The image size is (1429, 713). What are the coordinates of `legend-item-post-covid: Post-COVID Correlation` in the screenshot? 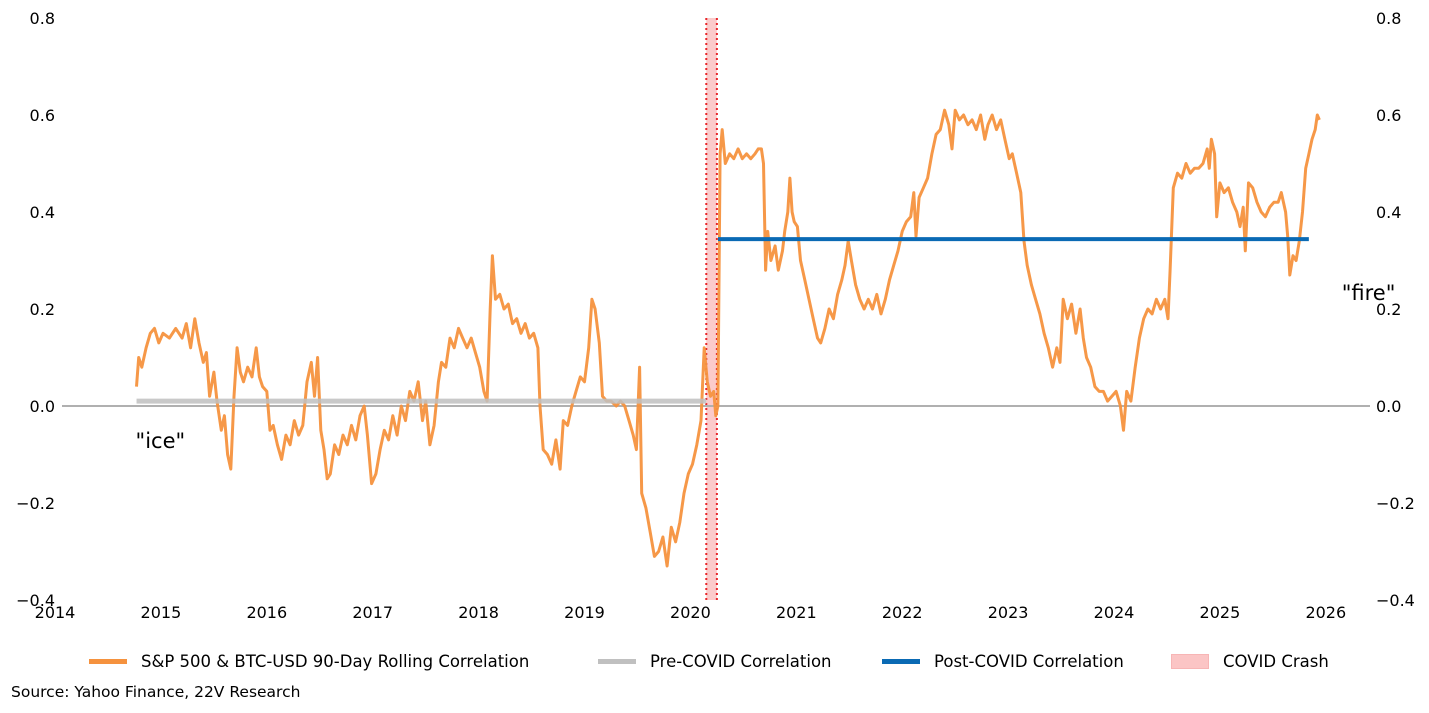 It's located at (1003, 661).